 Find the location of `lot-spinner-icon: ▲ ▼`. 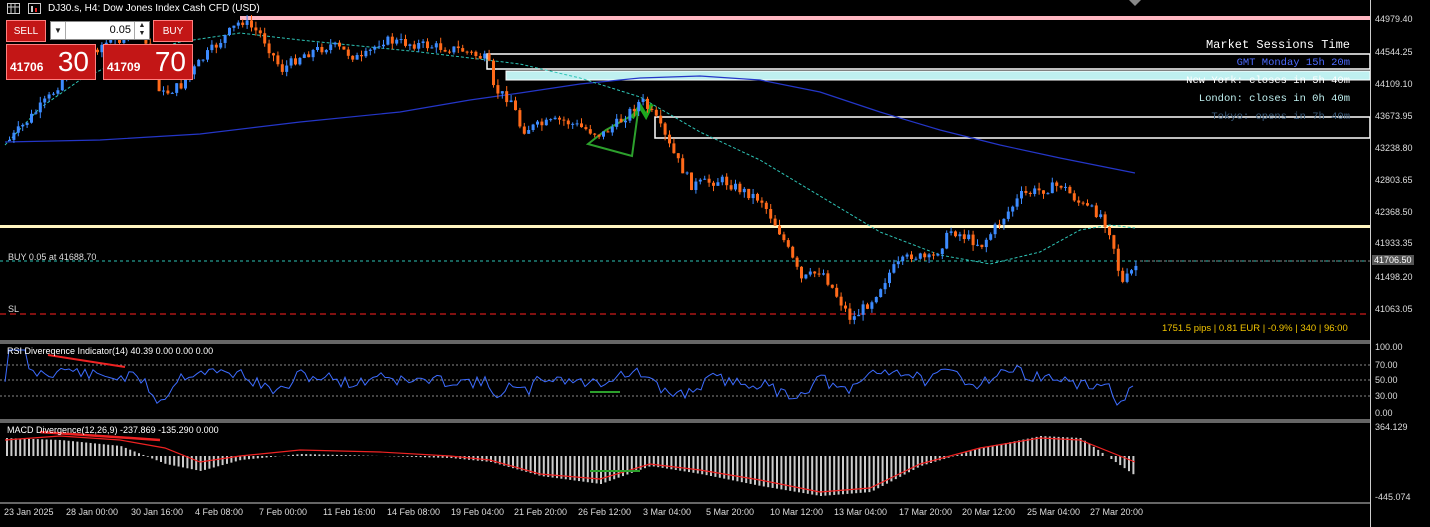

lot-spinner-icon: ▲ ▼ is located at coordinates (141, 30).